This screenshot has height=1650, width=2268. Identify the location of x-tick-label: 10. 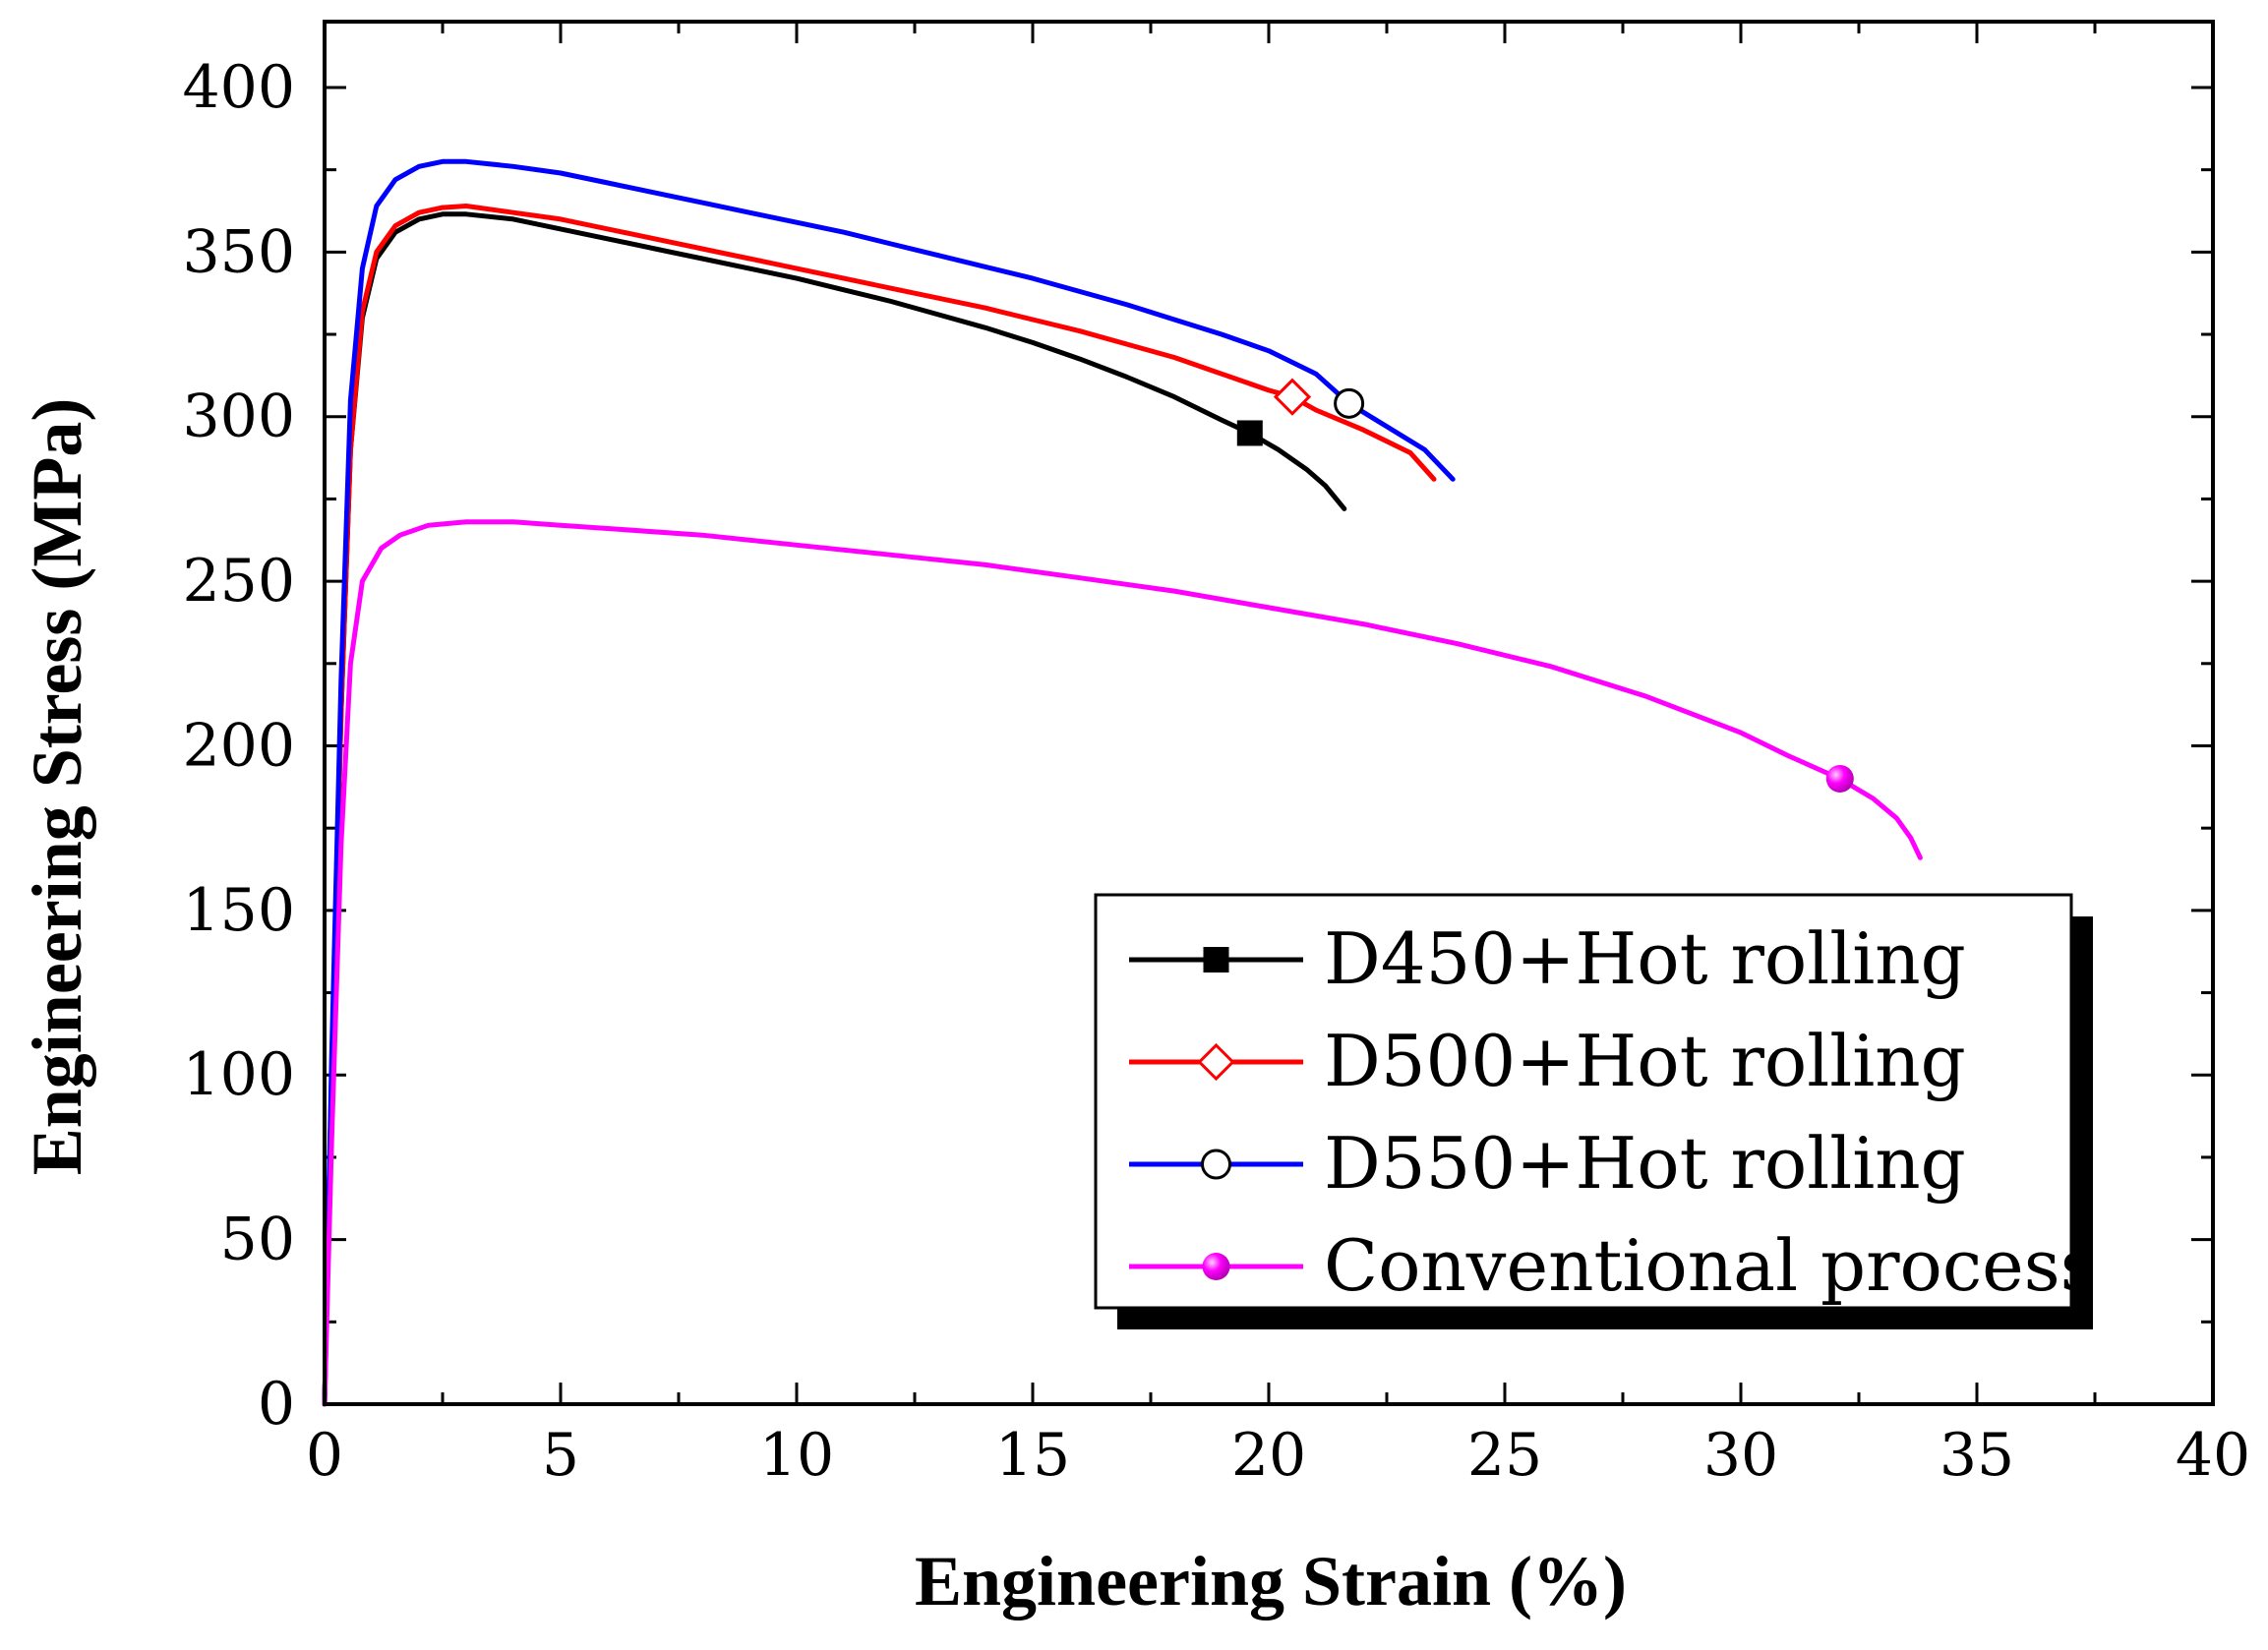
(796, 1455).